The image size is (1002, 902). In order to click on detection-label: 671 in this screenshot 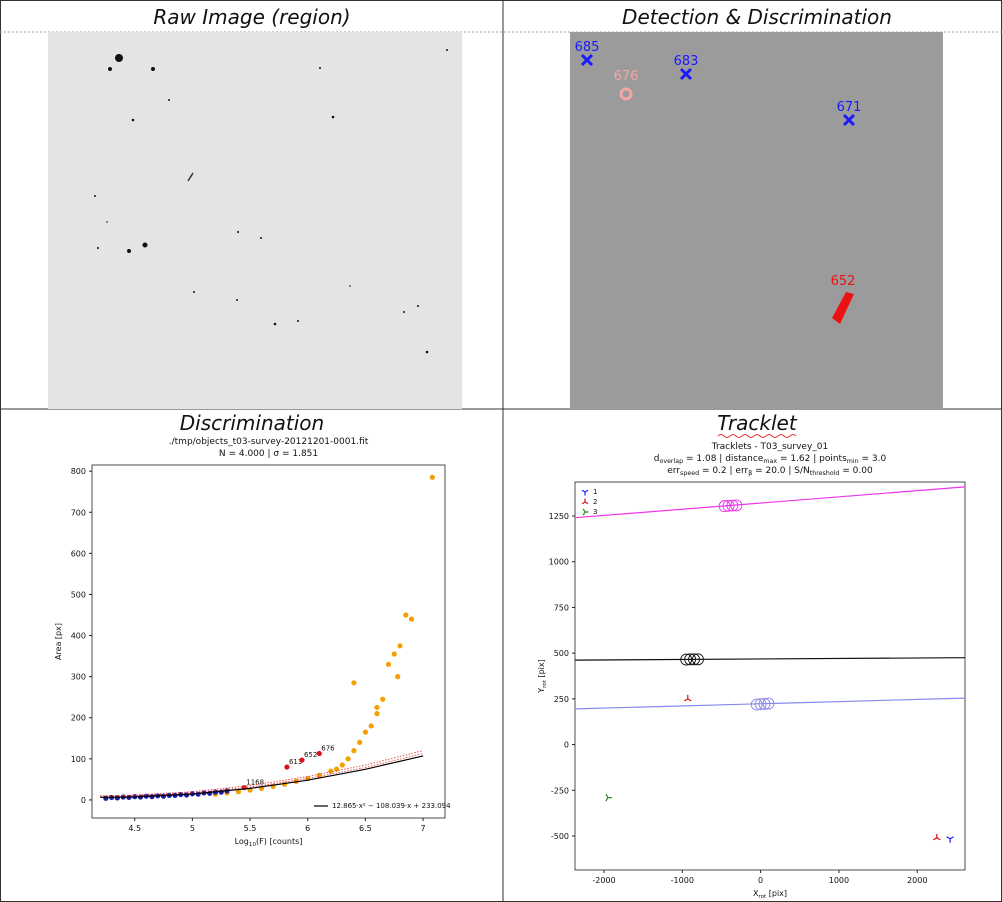, I will do `click(849, 107)`.